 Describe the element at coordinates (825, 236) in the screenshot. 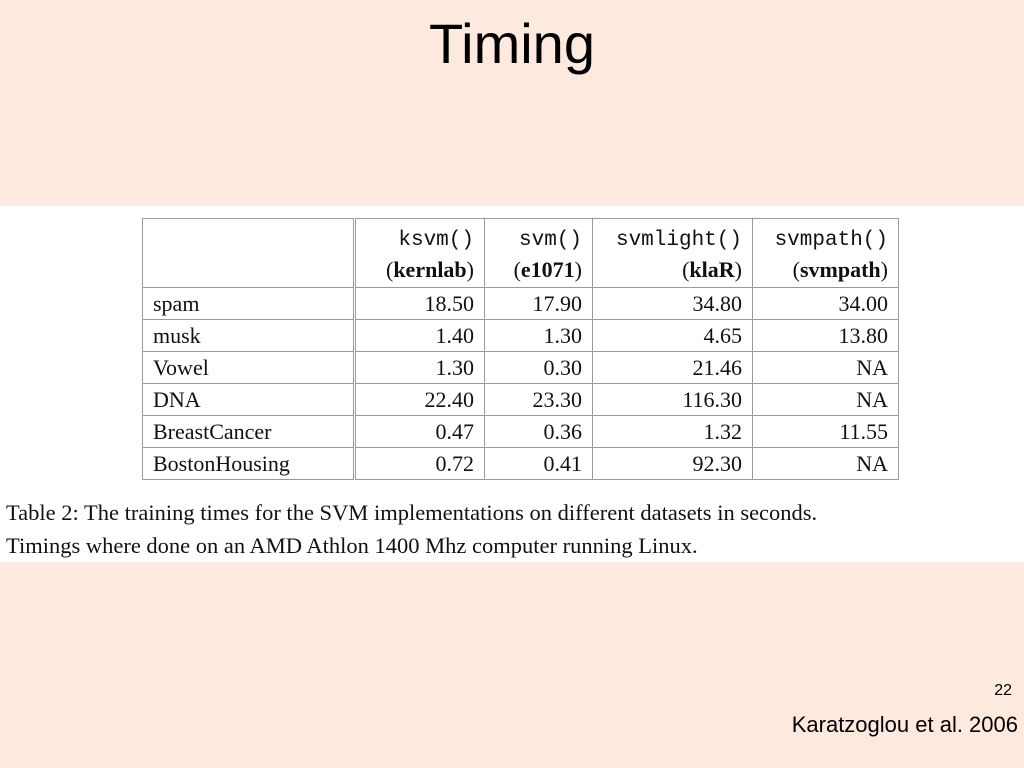

I see `column-header-function: svmpath()` at that location.